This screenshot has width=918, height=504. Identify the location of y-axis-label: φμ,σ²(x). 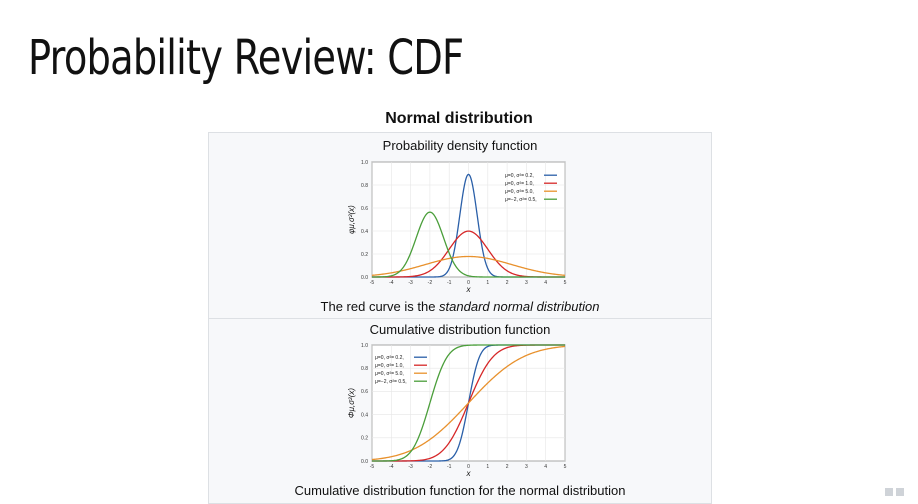
(351, 219).